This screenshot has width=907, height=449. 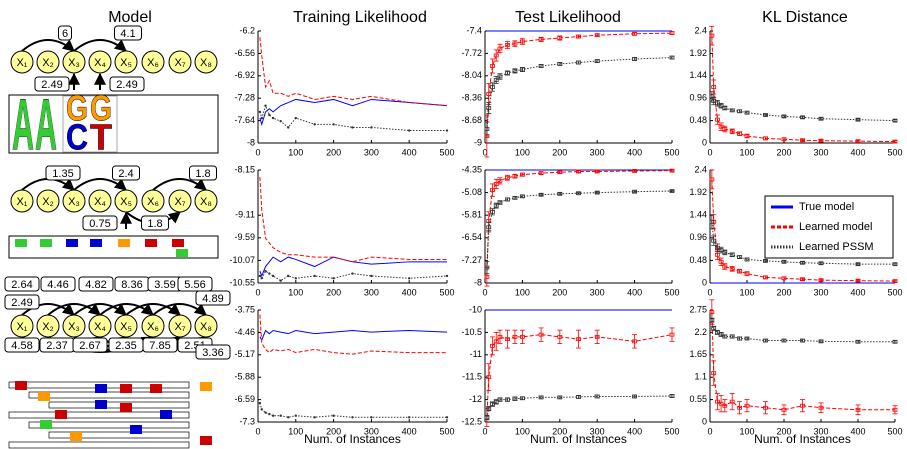 What do you see at coordinates (783, 292) in the screenshot?
I see `x-tick-label: 200` at bounding box center [783, 292].